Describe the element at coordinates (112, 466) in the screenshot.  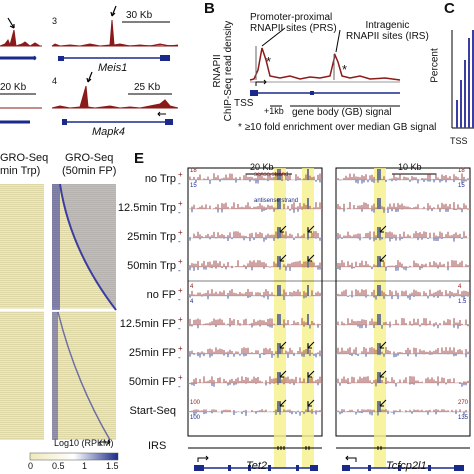
I see `legend-tick: 1.5` at that location.